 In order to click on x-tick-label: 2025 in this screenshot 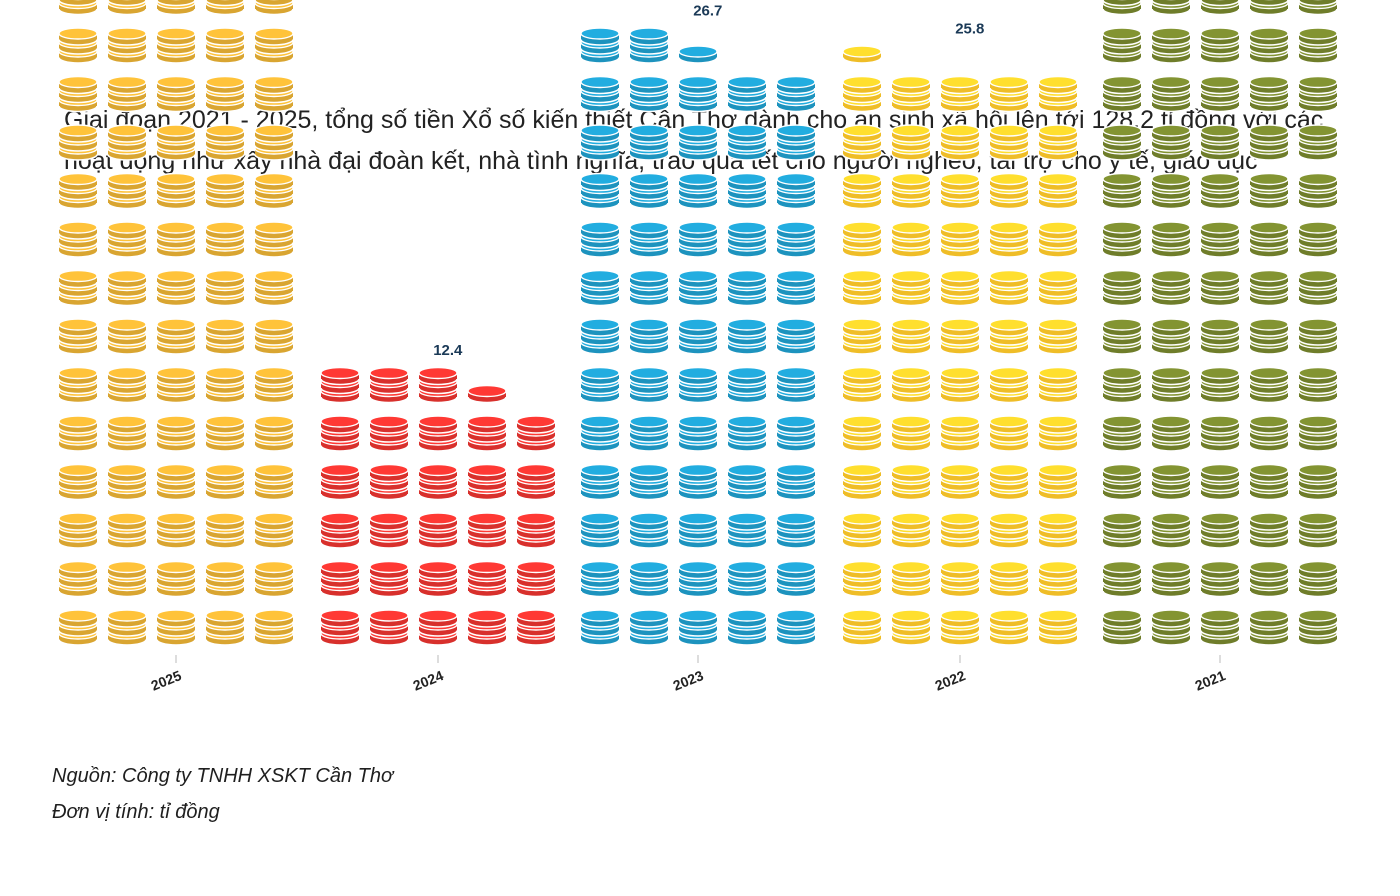, I will do `click(166, 680)`.